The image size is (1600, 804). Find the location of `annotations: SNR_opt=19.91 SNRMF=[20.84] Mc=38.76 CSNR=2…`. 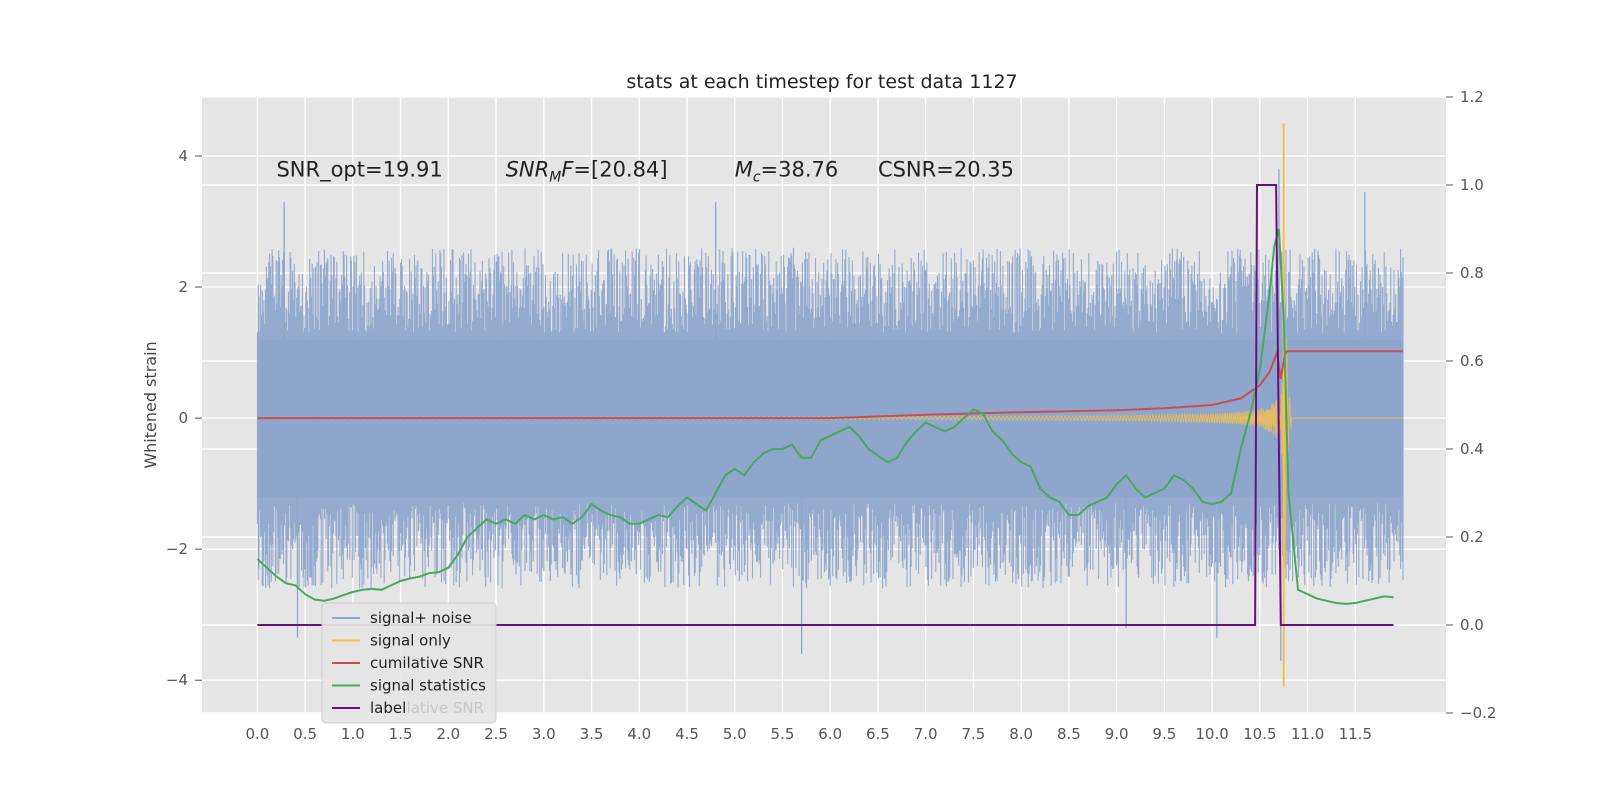

annotations: SNR_opt=19.91 SNRMF=[20.84] Mc=38.76 CSNR=2… is located at coordinates (644, 171).